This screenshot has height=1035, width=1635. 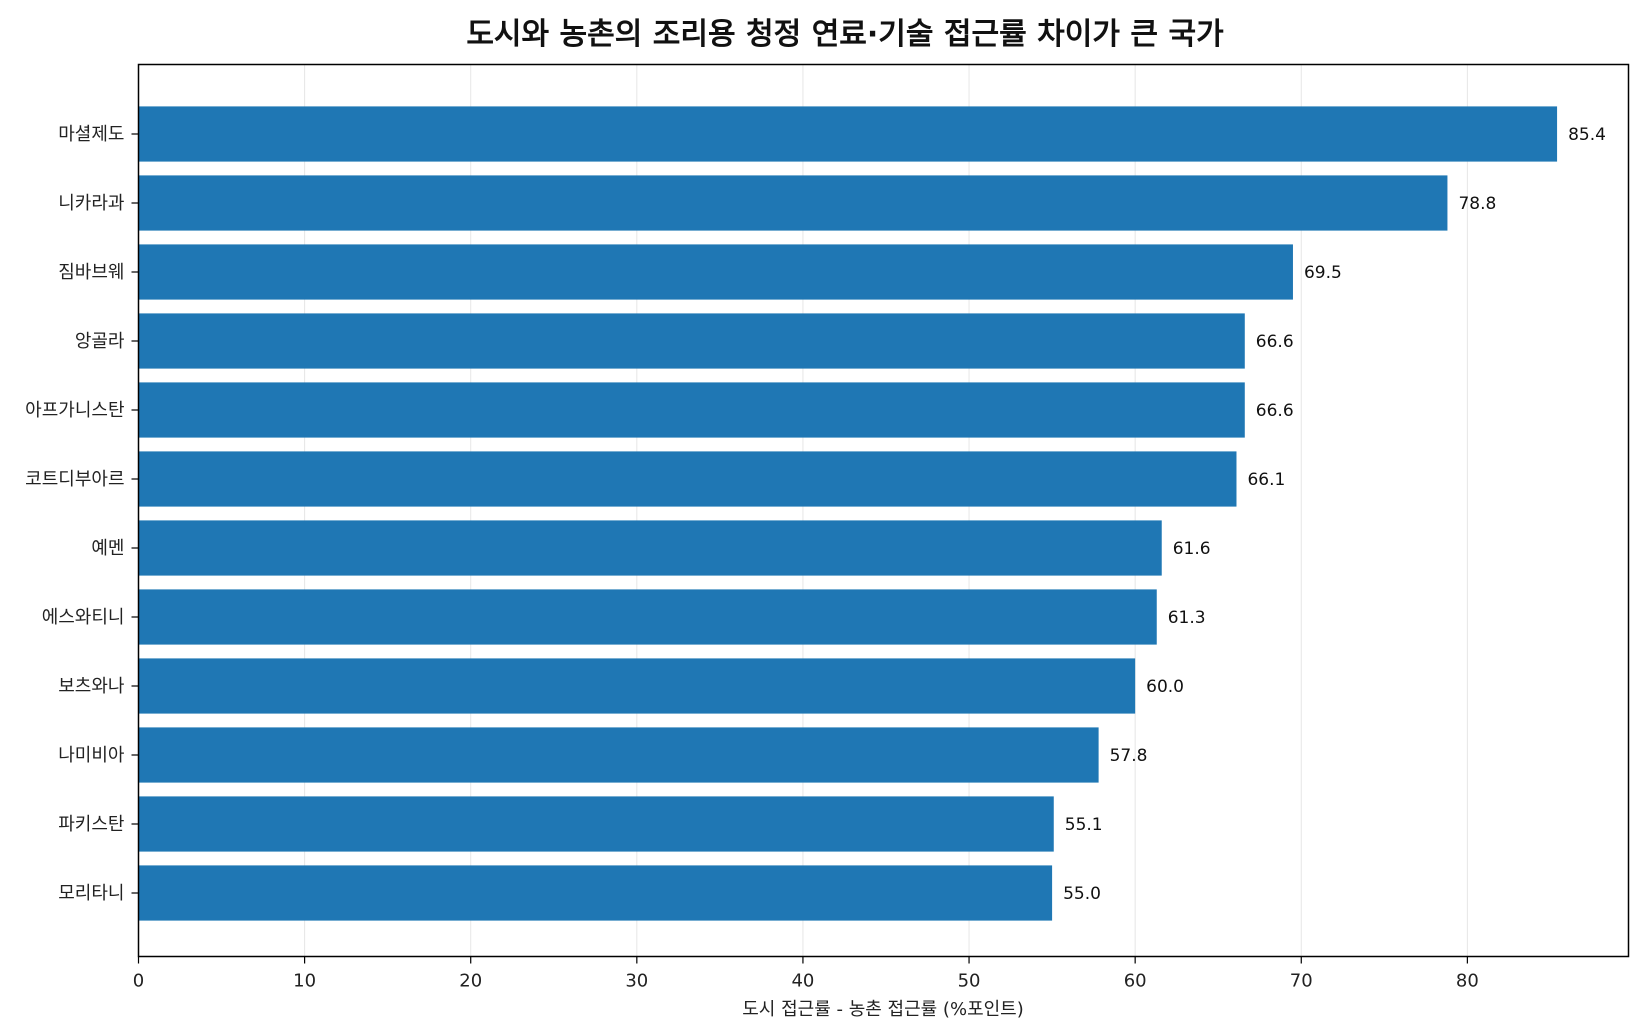 I want to click on category-label: 에스와티니, so click(x=83, y=617).